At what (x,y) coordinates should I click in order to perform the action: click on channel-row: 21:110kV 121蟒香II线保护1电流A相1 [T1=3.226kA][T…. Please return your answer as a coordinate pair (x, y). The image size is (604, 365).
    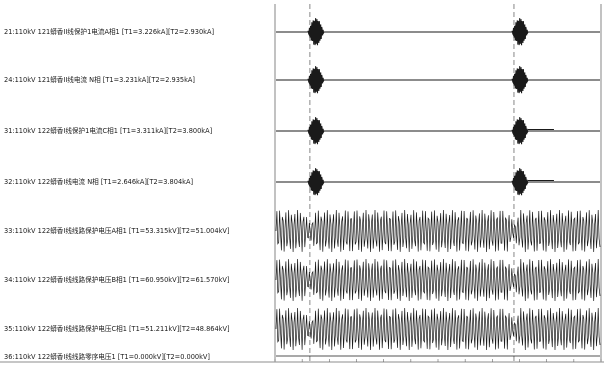
    Looking at the image, I should click on (302, 32).